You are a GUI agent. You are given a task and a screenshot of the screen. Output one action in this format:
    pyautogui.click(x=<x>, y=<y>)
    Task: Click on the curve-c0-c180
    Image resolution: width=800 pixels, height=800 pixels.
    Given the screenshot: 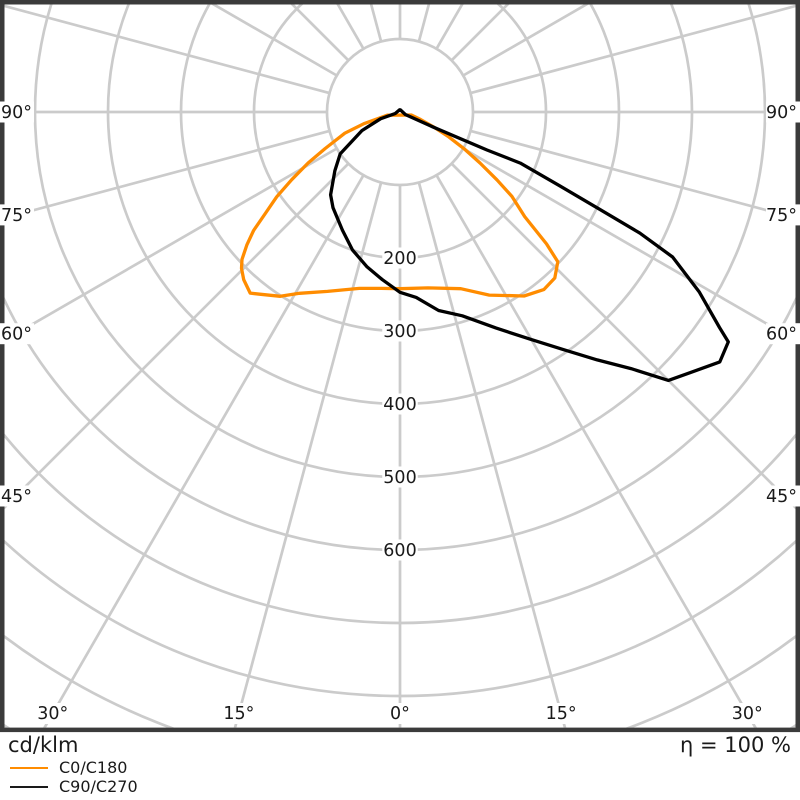 What is the action you would take?
    pyautogui.click(x=399, y=205)
    